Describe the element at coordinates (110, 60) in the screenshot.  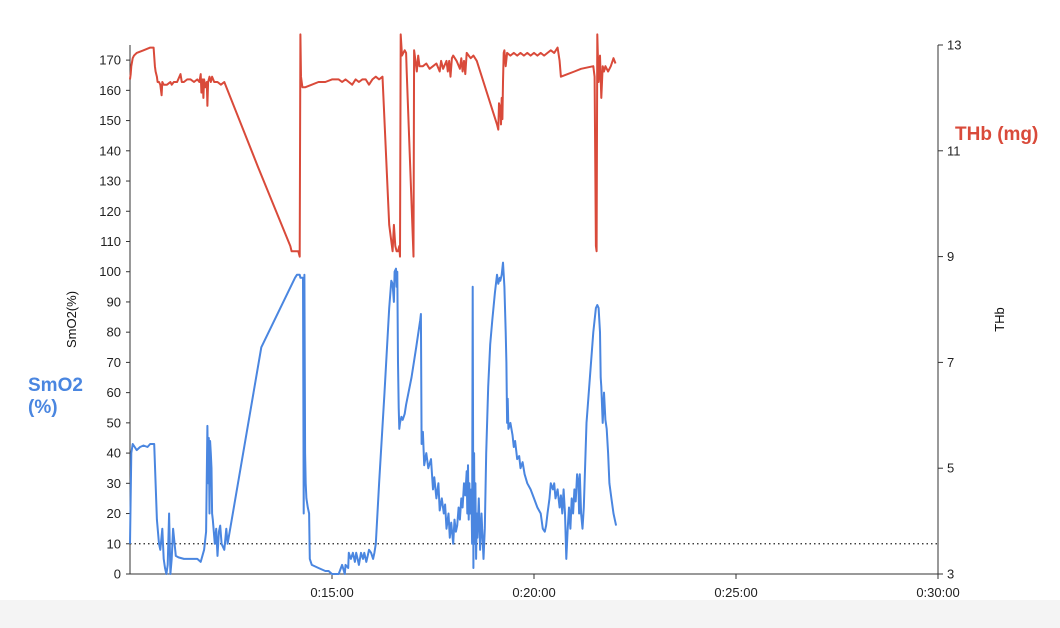
I see `left-axis-tick-label: 170` at that location.